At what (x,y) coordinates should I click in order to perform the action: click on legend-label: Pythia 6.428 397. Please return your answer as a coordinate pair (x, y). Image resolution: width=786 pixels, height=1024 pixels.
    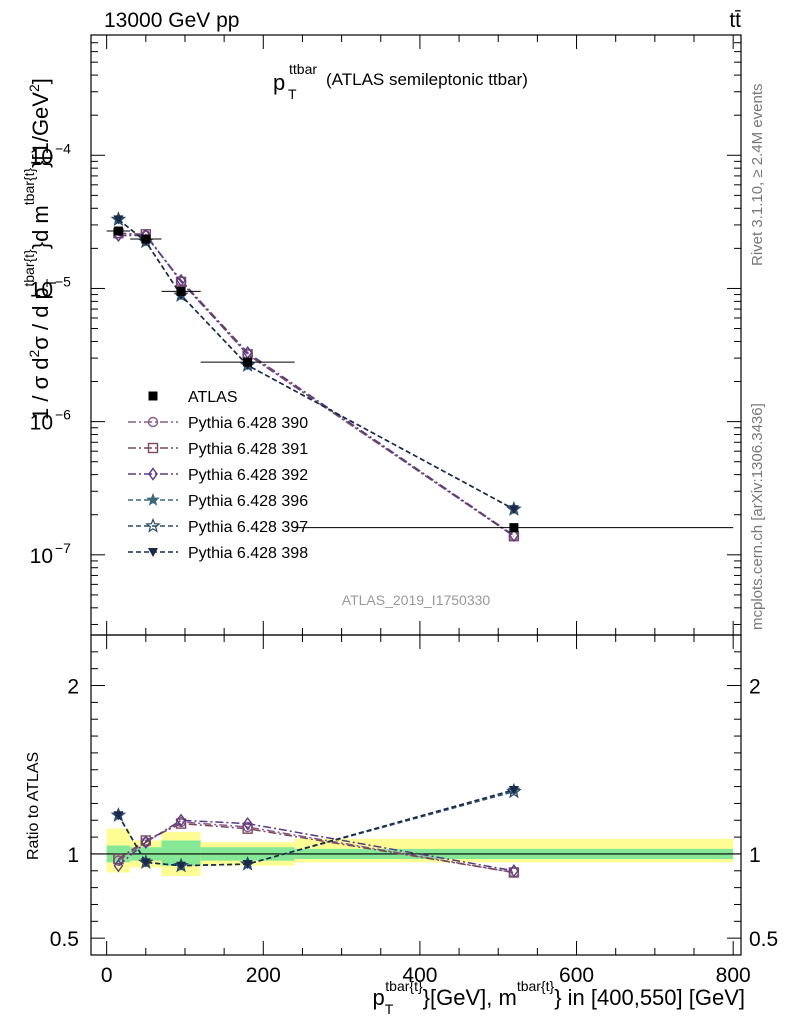
    Looking at the image, I should click on (248, 527).